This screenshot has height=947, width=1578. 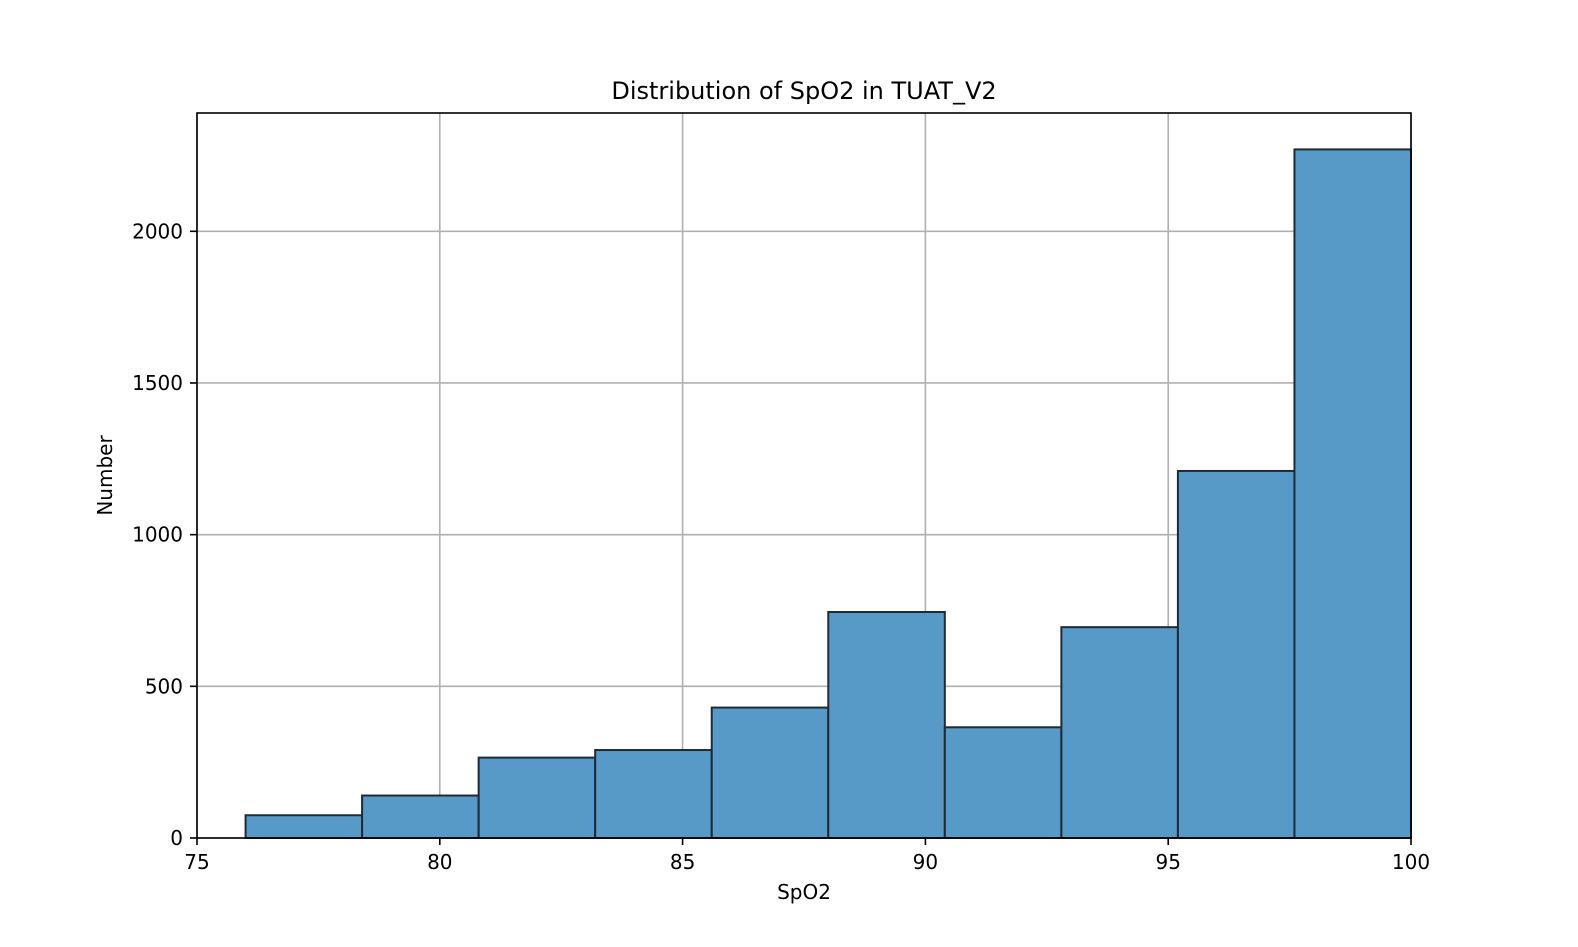 What do you see at coordinates (682, 862) in the screenshot?
I see `x-tick-label: 85` at bounding box center [682, 862].